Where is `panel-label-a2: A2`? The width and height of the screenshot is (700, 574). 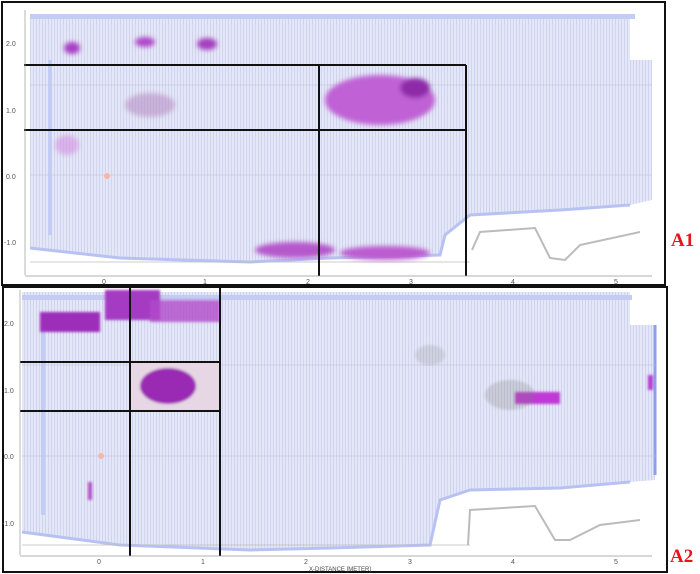 panel-label-a2: A2 is located at coordinates (682, 556).